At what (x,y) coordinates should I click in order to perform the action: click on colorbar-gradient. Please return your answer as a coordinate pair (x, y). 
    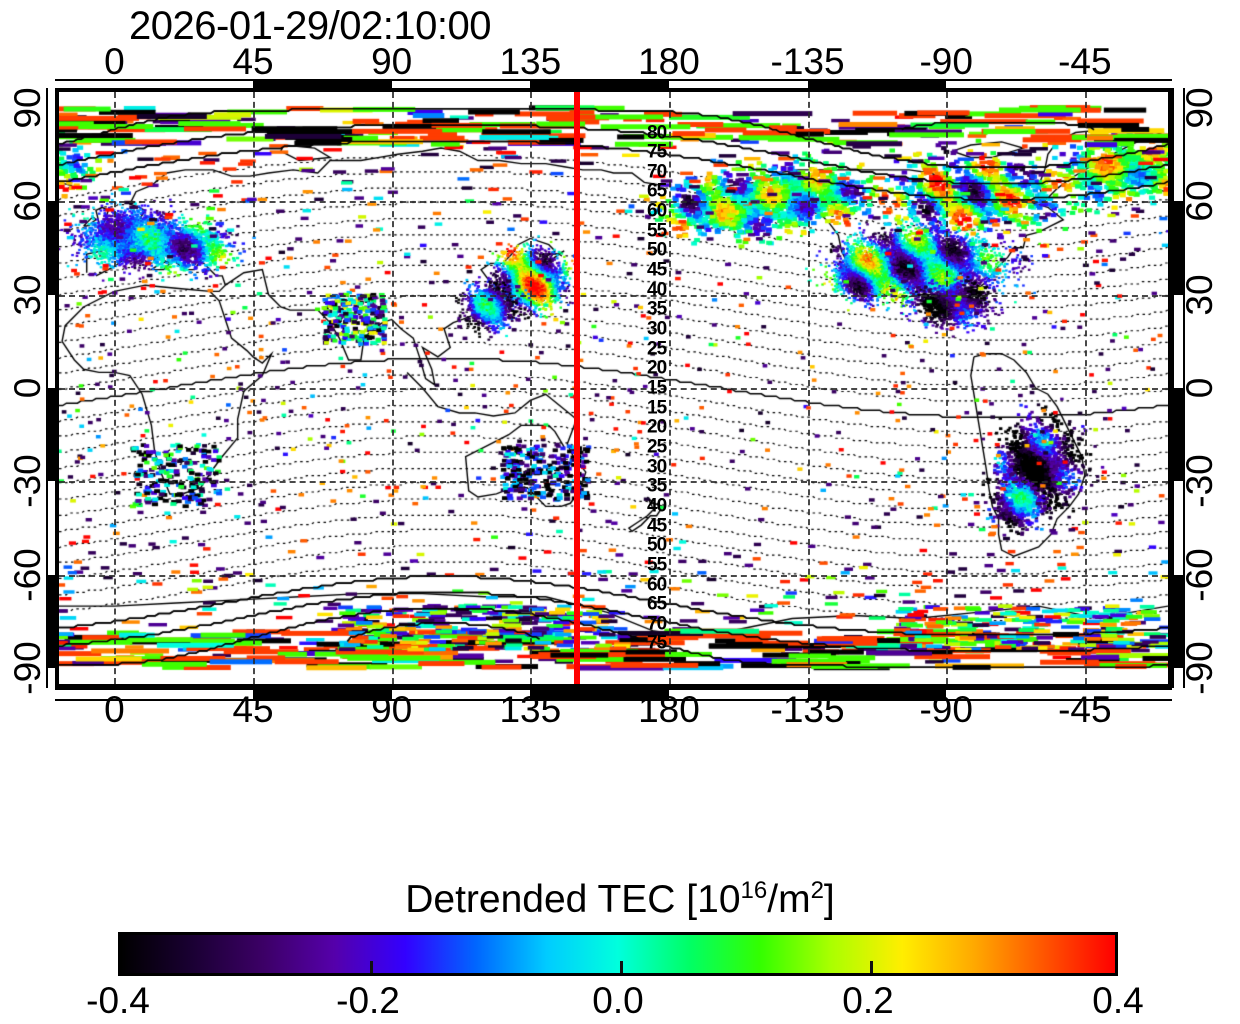
    Looking at the image, I should click on (618, 954).